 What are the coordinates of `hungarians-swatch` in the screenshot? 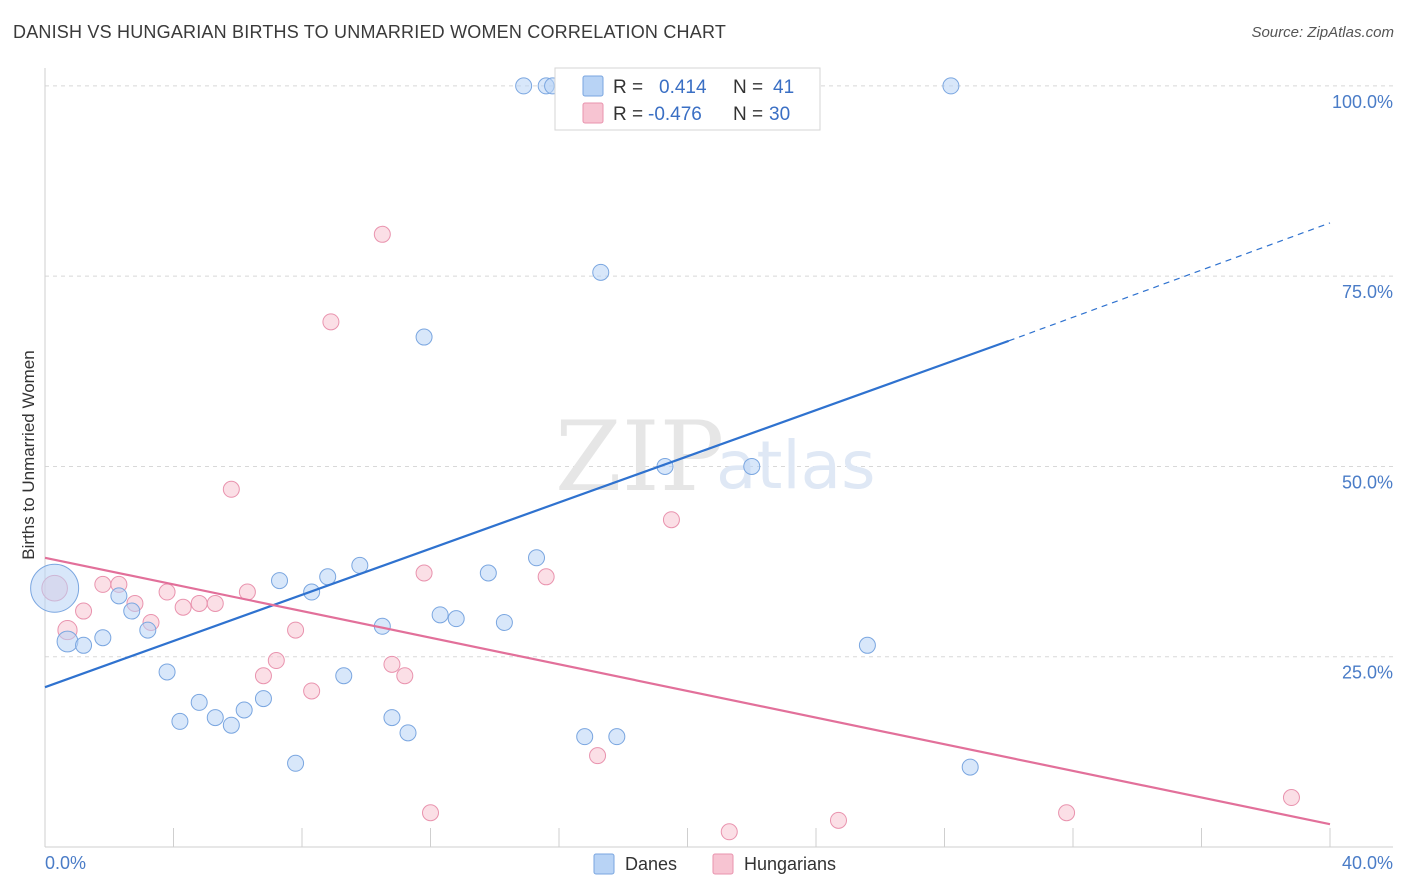 It's located at (593, 113).